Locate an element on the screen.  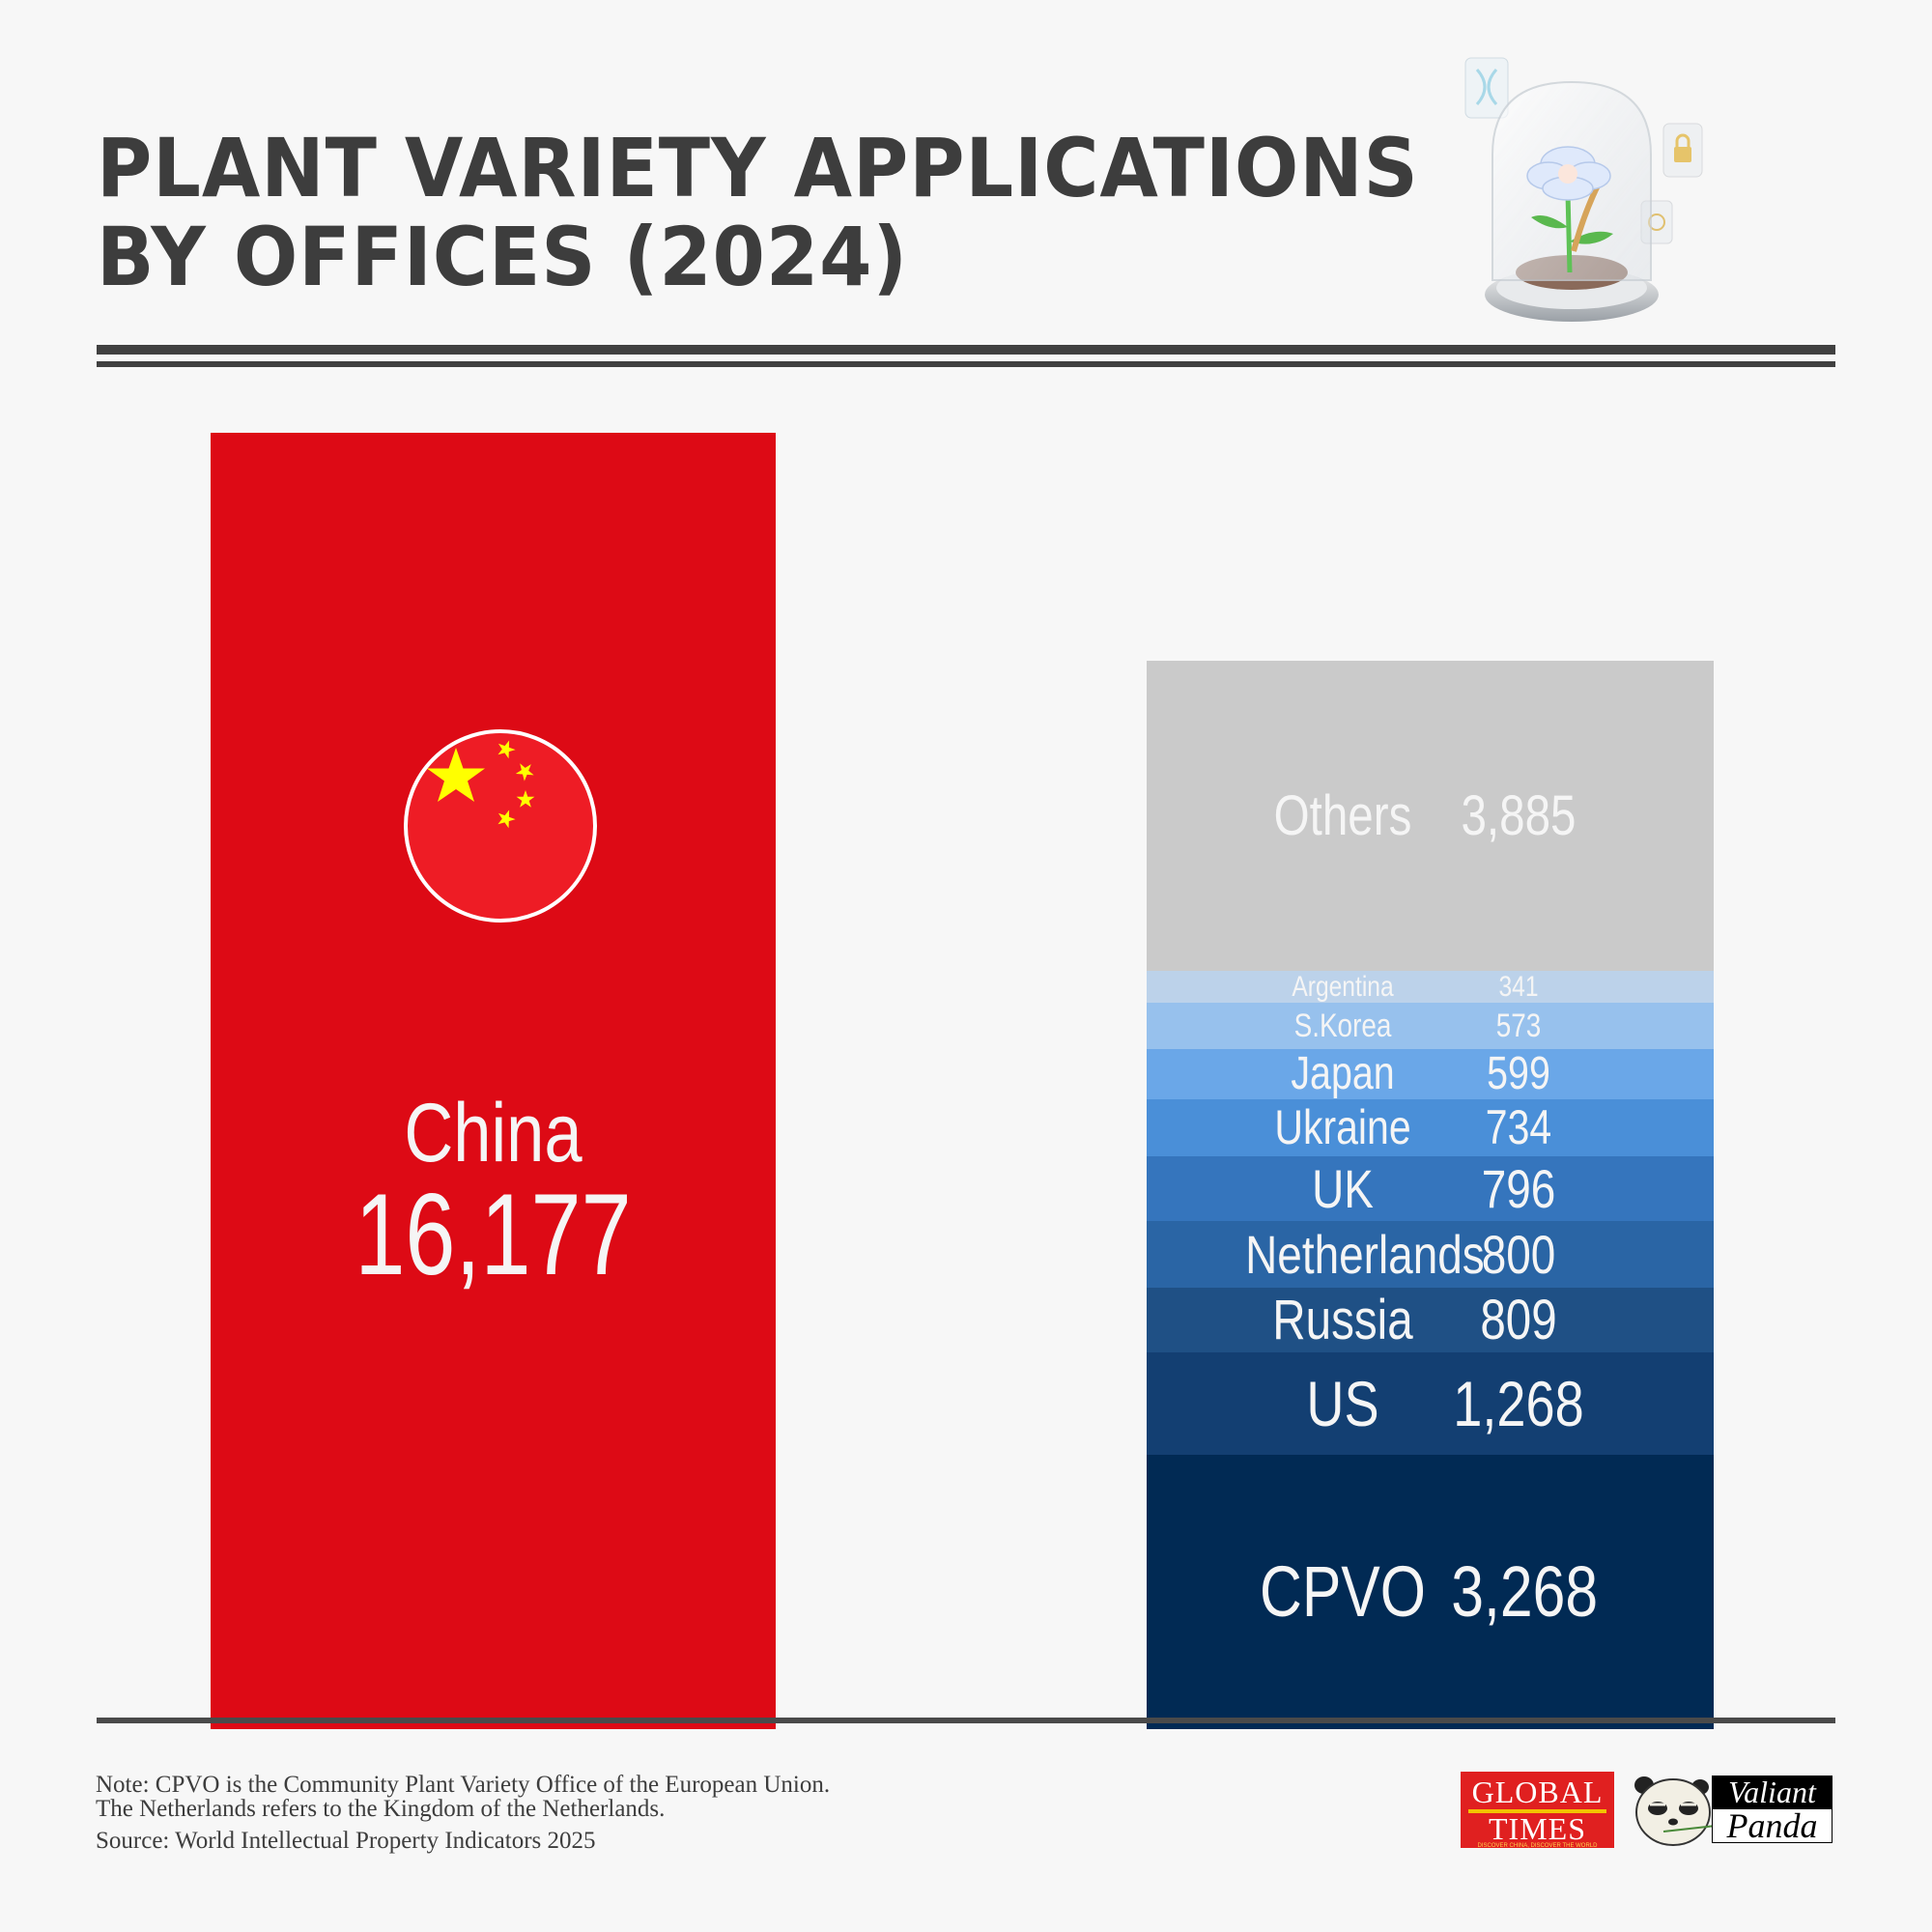
panda-mascot-icon is located at coordinates (1674, 1810).